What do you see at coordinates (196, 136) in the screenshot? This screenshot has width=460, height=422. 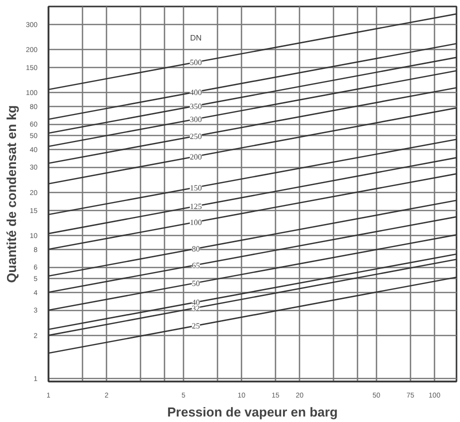 I see `series-label: 250` at bounding box center [196, 136].